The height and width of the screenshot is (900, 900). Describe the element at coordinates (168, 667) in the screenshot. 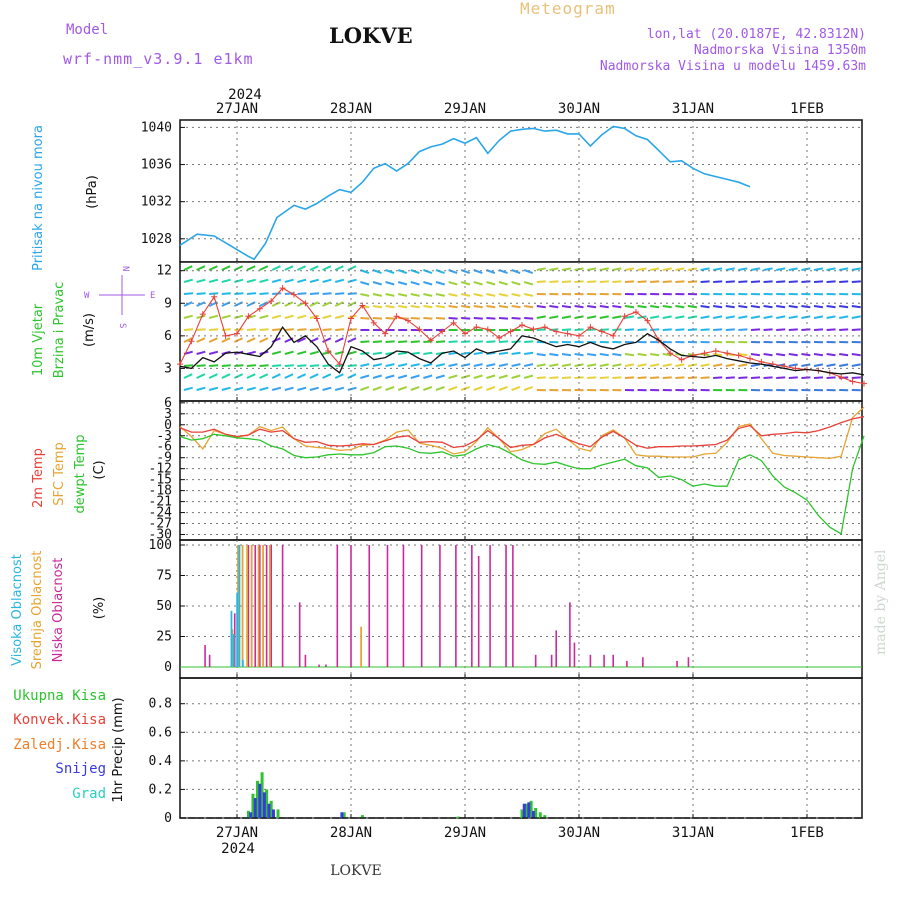

I see `cloud-tick-label: 0` at that location.